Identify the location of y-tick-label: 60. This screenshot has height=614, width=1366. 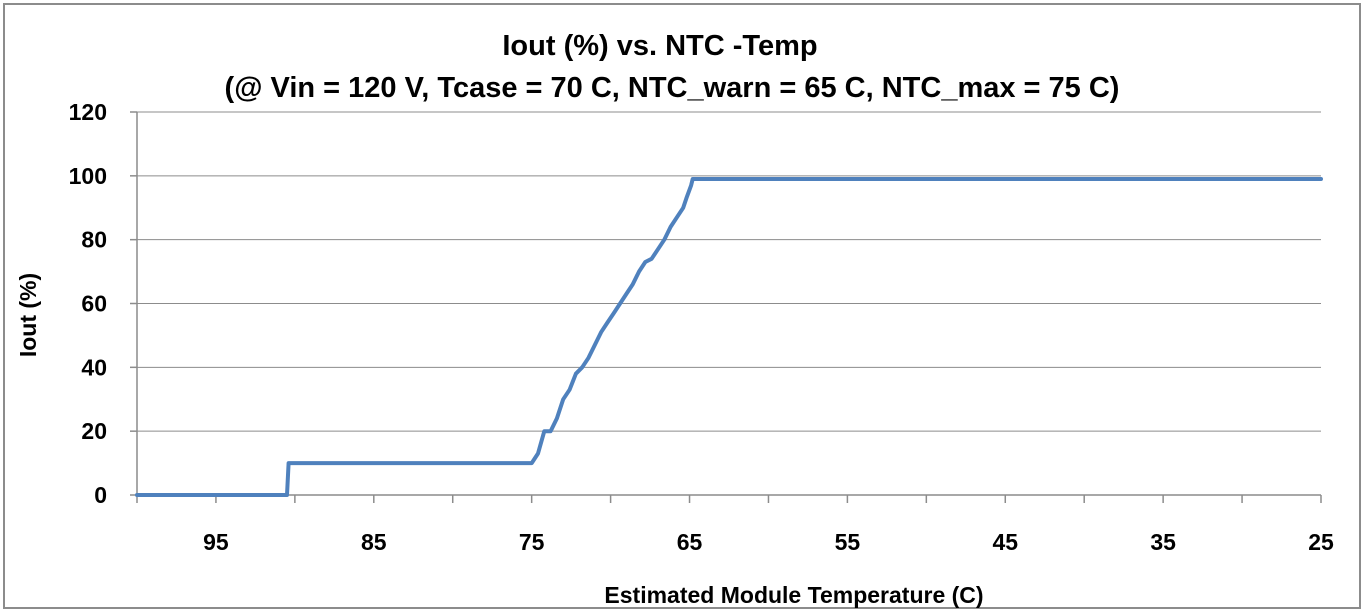
(94, 304).